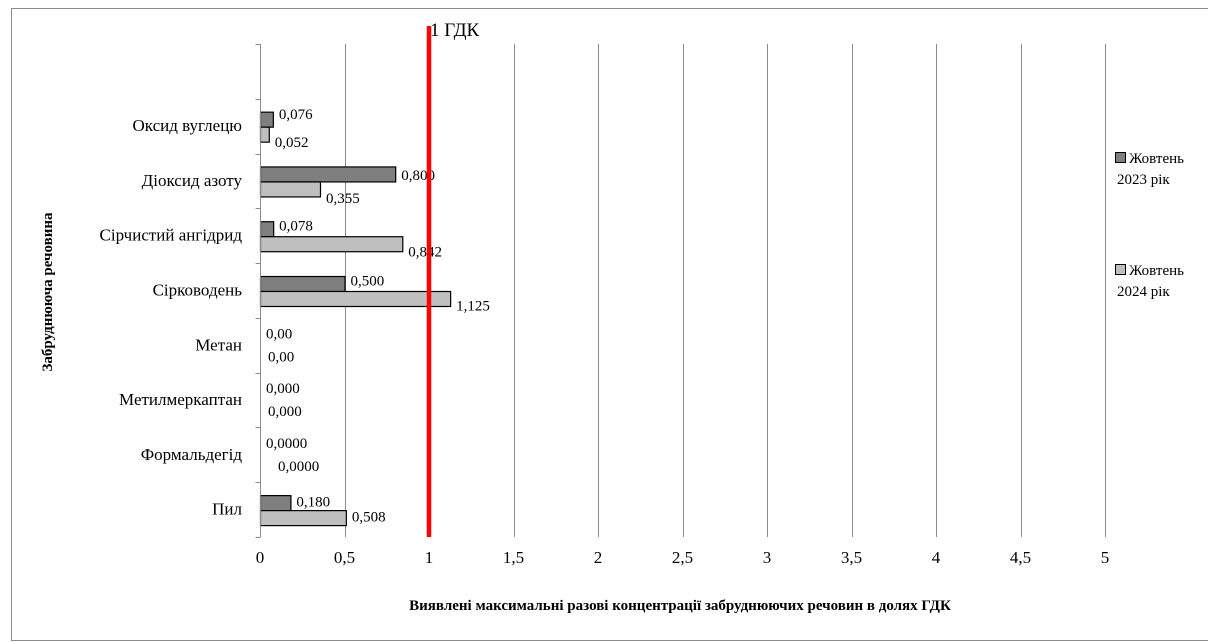  I want to click on data-label: 0,842, so click(425, 253).